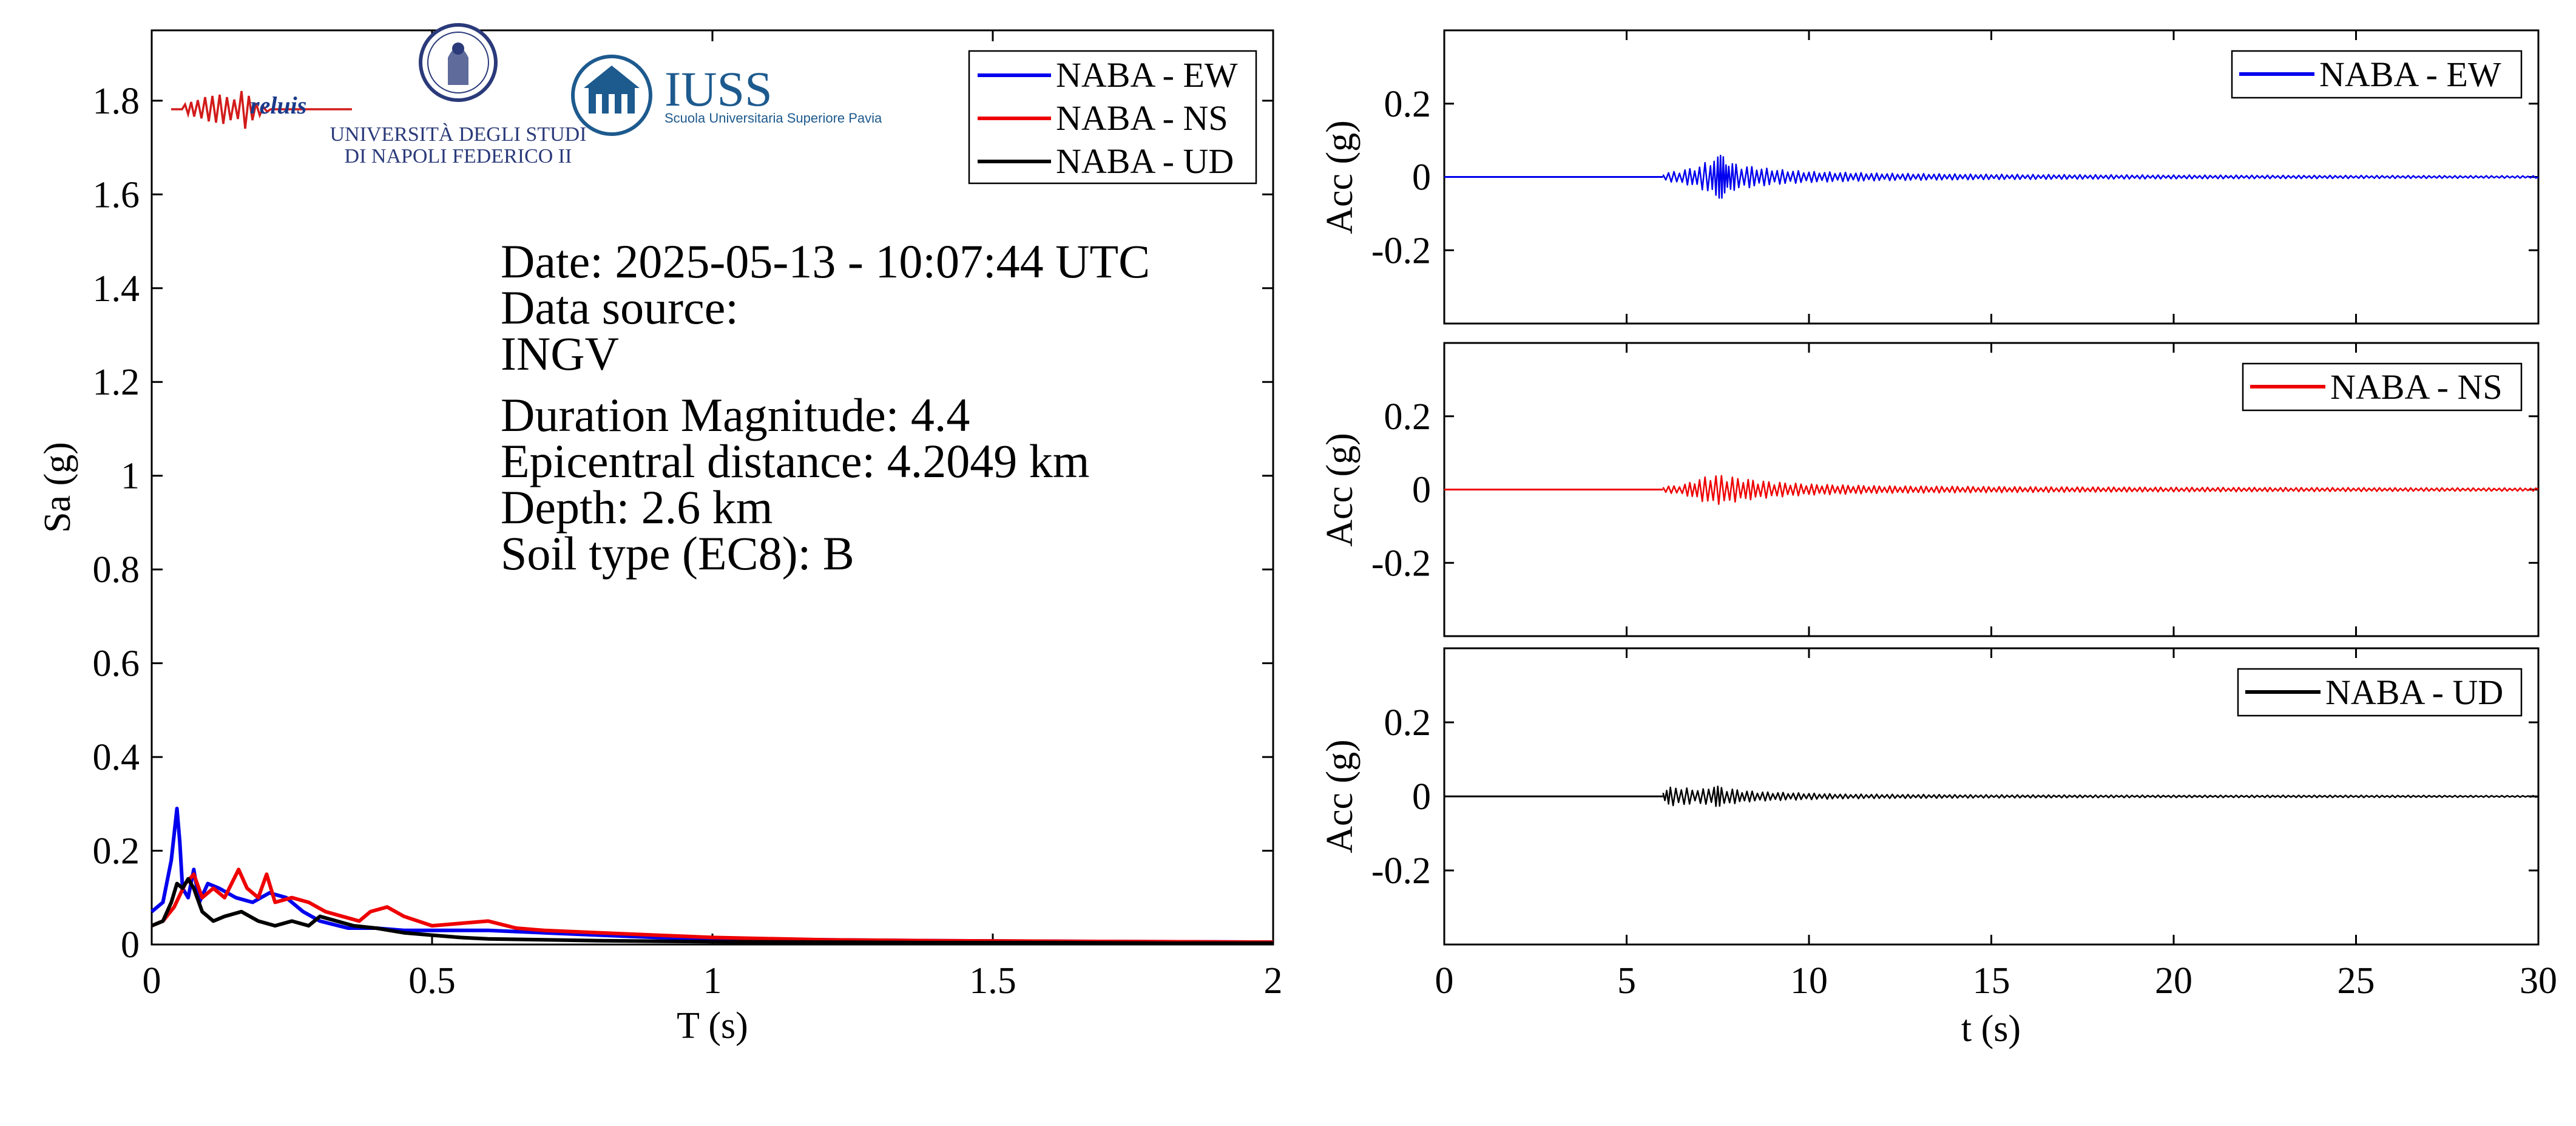 This screenshot has height=1126, width=2576. Describe the element at coordinates (1626, 981) in the screenshot. I see `acc-x-tick-label: 5` at that location.